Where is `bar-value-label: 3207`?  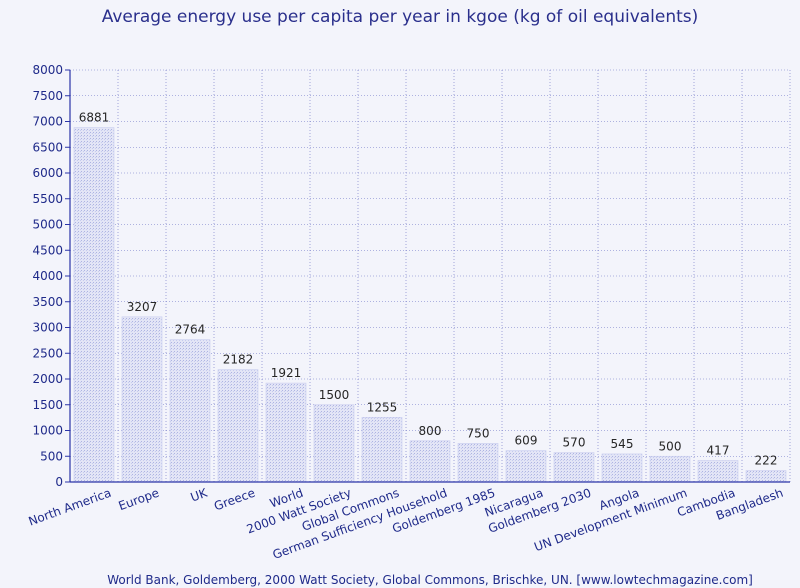 bar-value-label: 3207 is located at coordinates (142, 307).